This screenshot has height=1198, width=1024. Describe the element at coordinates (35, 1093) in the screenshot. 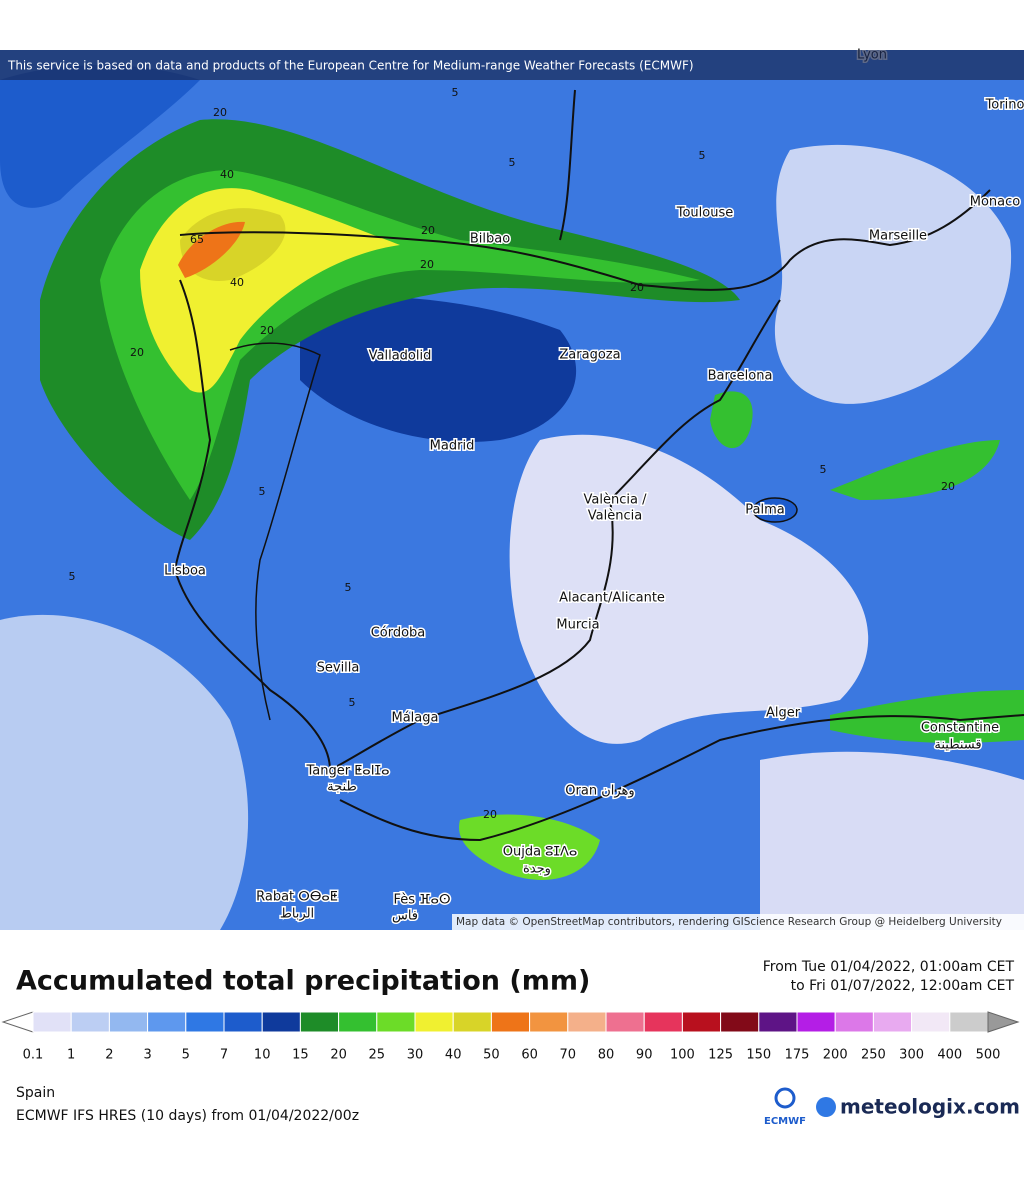

I see `region: Spain` at that location.